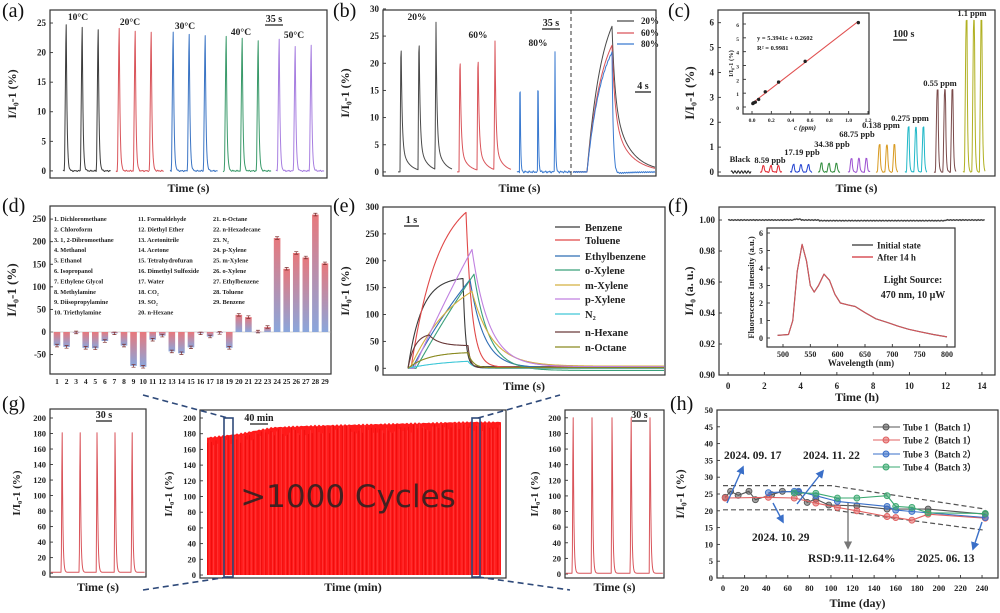 This screenshot has height=613, width=1000. I want to click on d-xtick-label: 27, so click(306, 381).